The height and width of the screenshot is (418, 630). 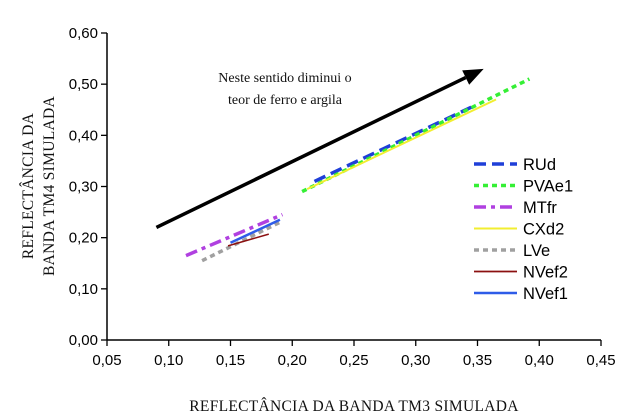 I want to click on legend: RUd PVAe1 MTfr CXd2 LVe NVef2 NVef1, so click(x=523, y=229).